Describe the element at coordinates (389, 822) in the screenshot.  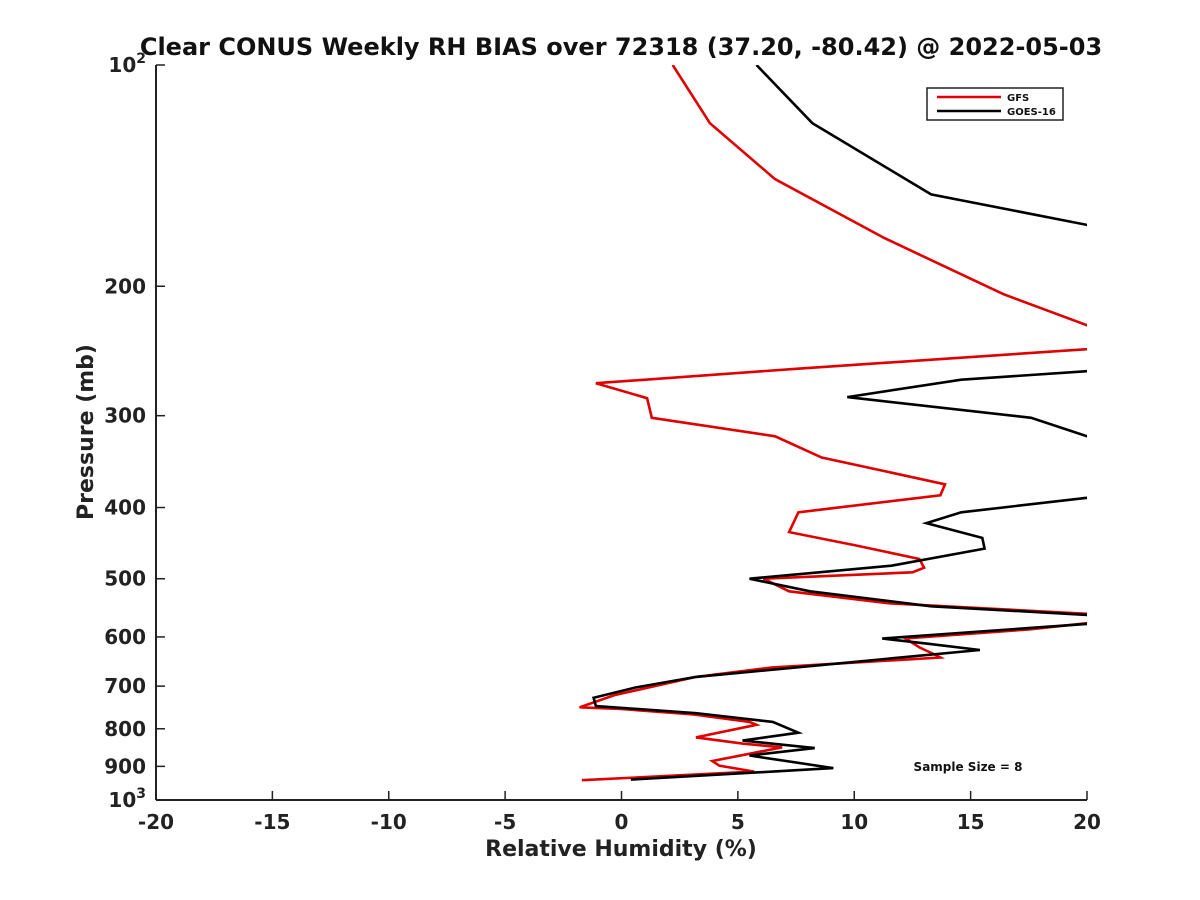
I see `x-tick-label: -10` at that location.